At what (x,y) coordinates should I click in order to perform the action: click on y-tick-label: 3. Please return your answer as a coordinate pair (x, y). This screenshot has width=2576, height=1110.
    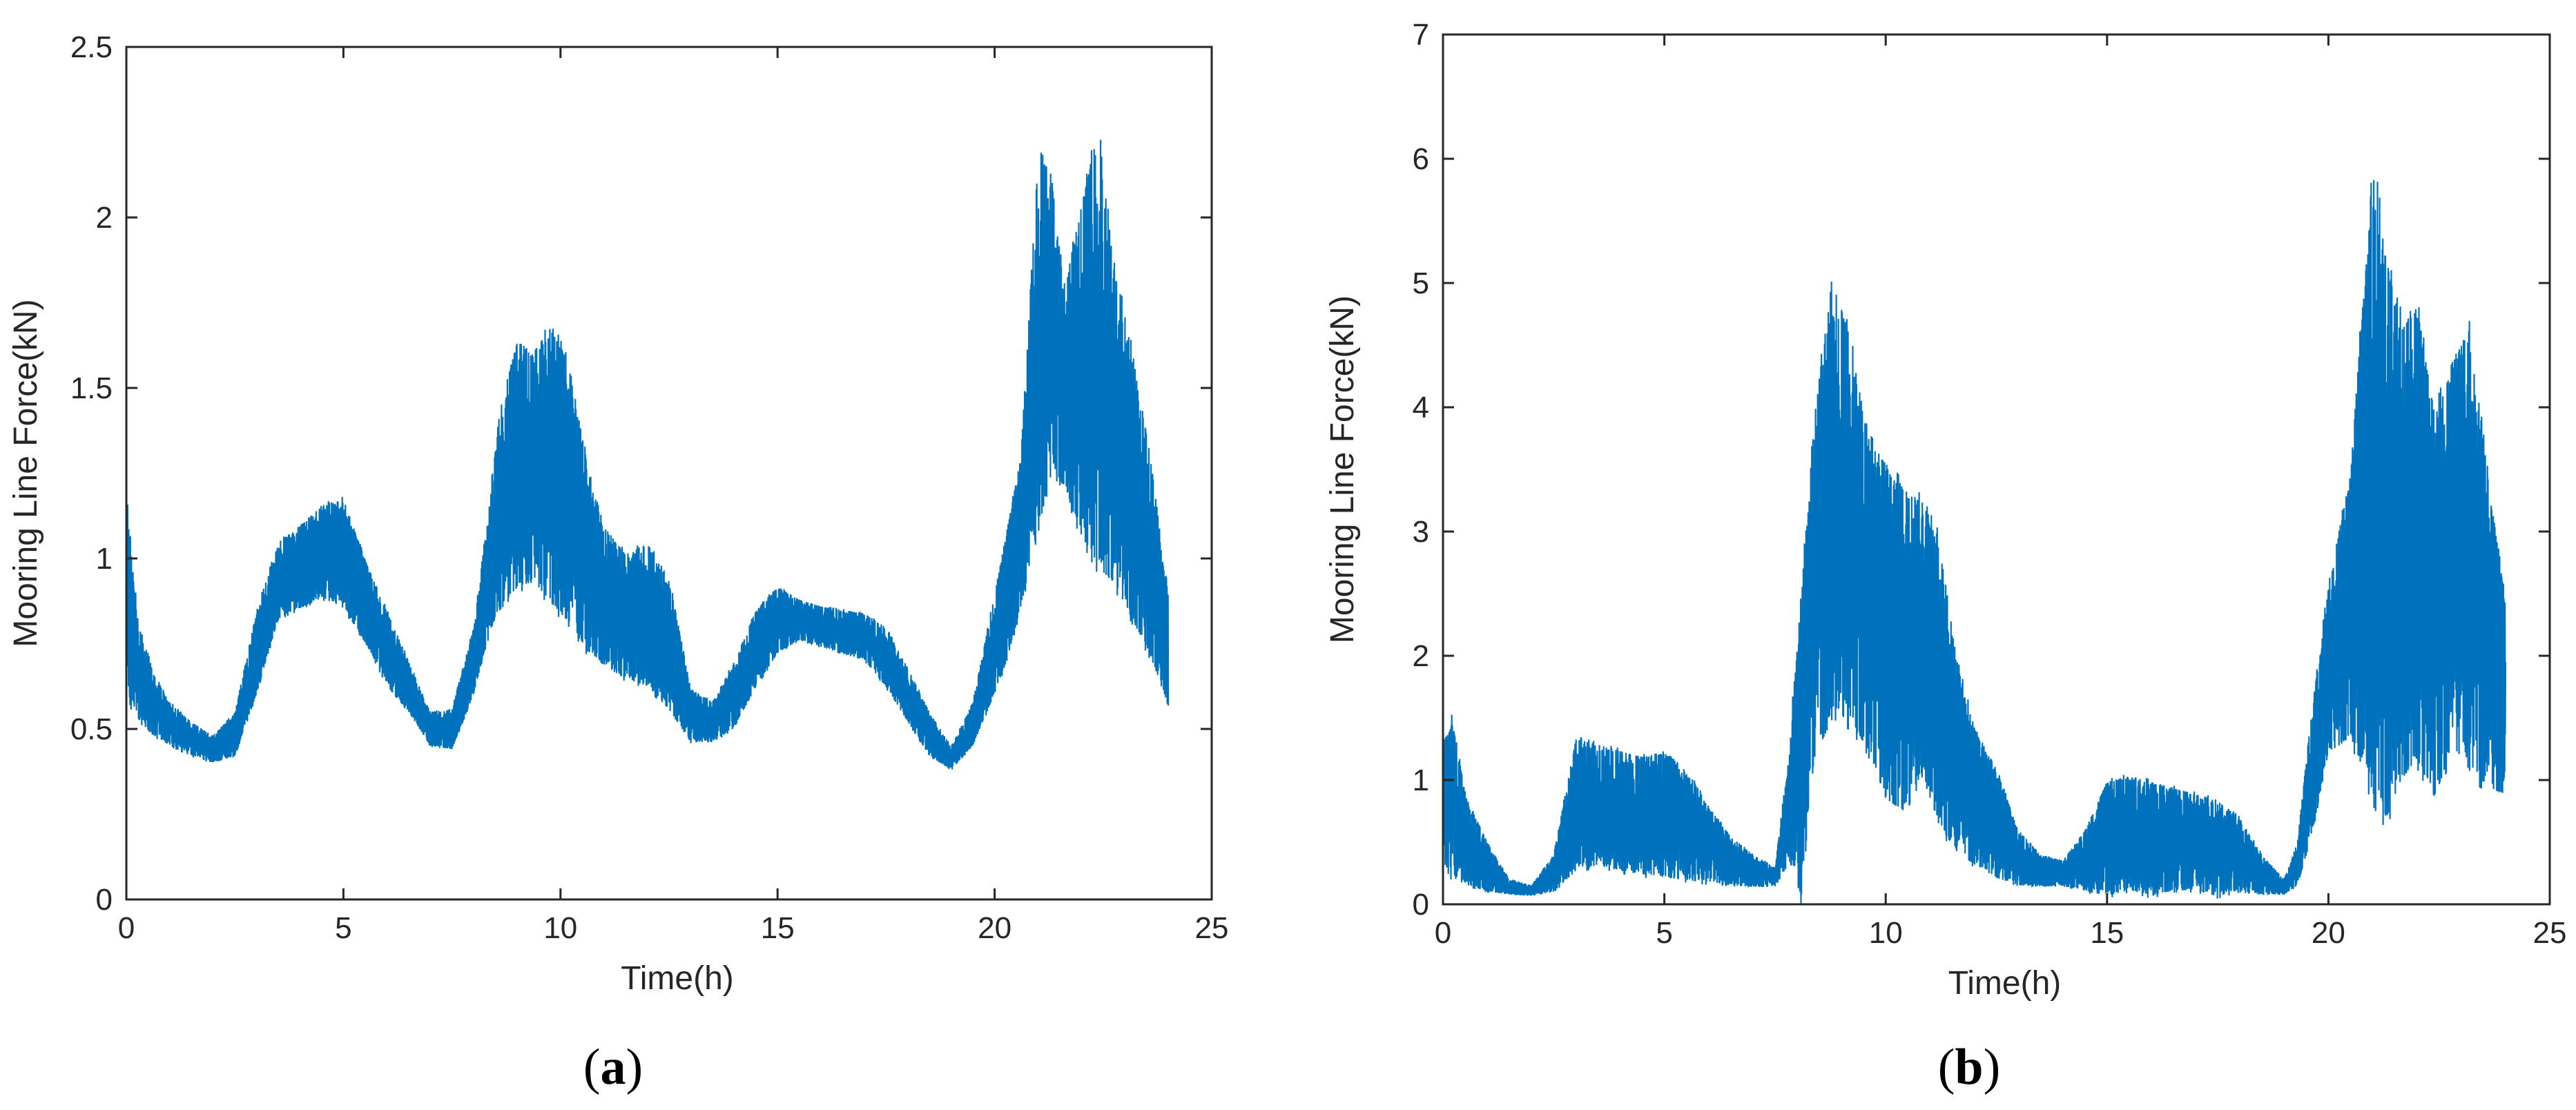
    Looking at the image, I should click on (1421, 532).